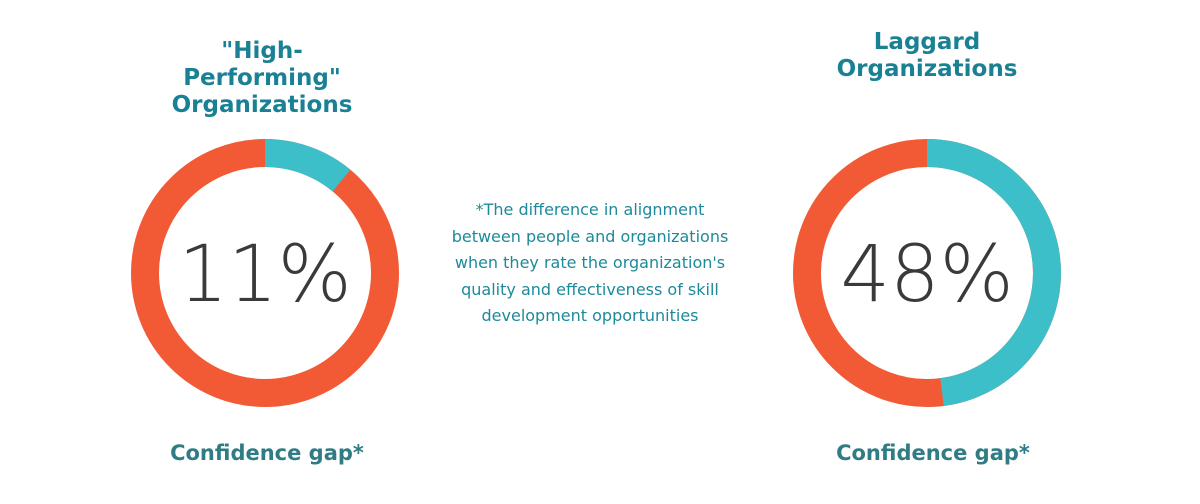  I want to click on center-label: 48%, so click(926, 275).